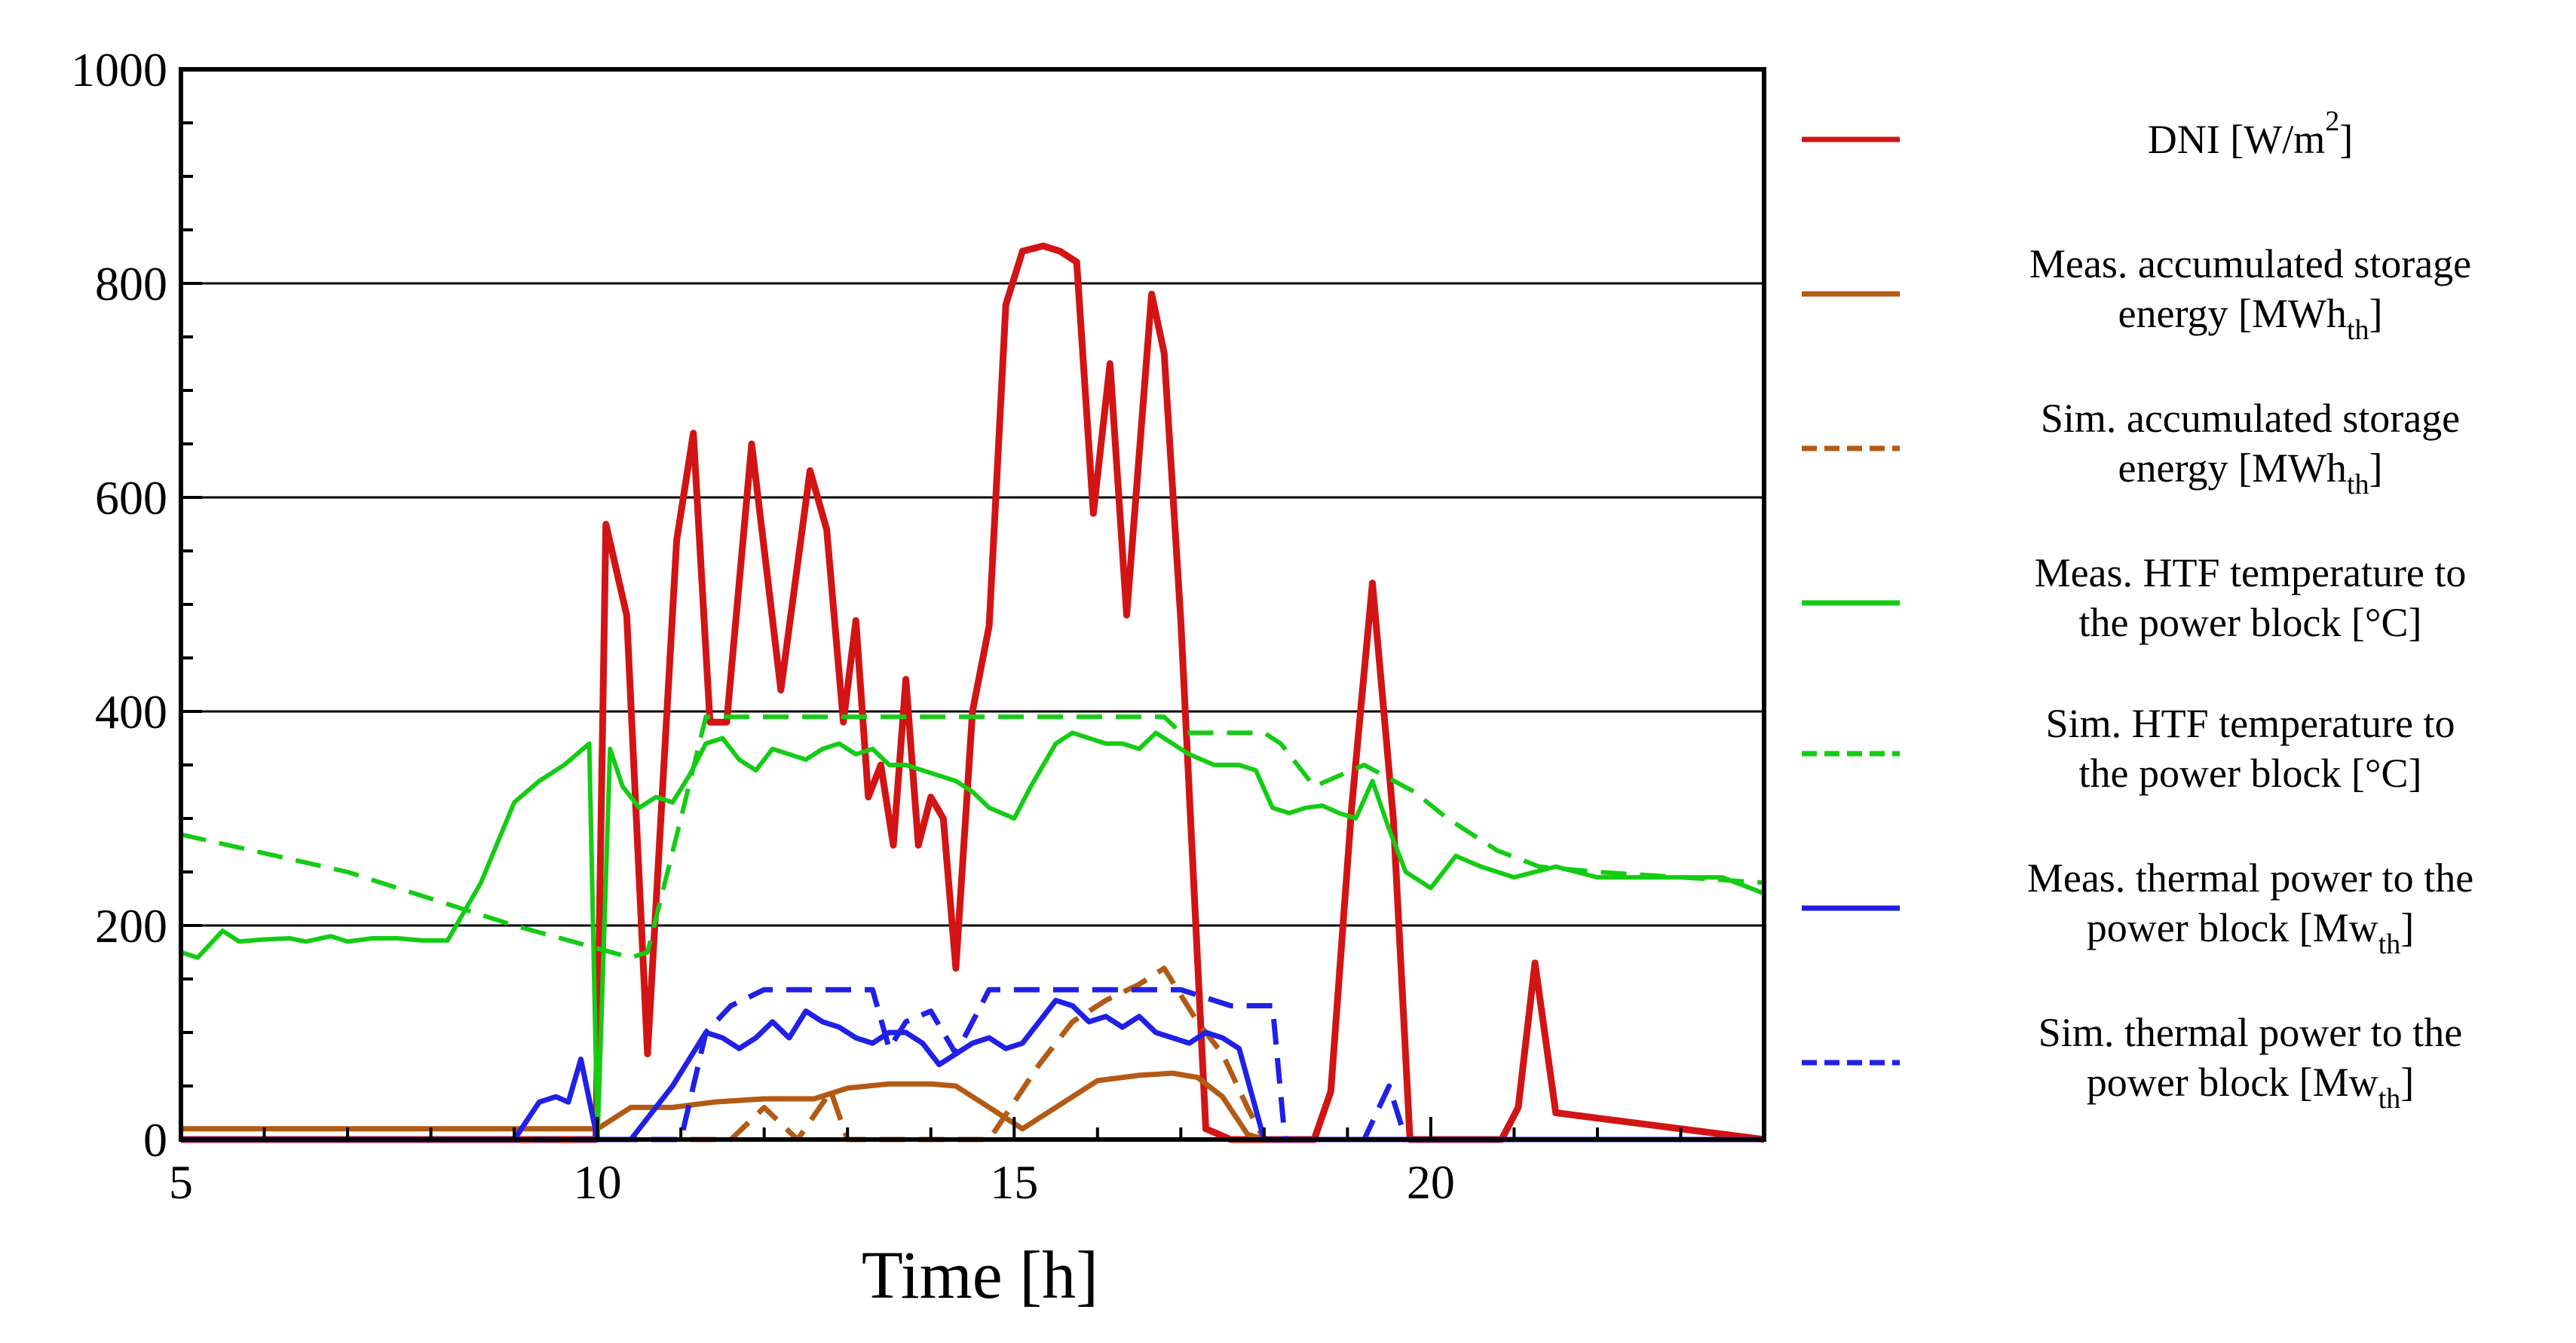 The image size is (2576, 1343). Describe the element at coordinates (2250, 134) in the screenshot. I see `legend-label-0: DNI [W/m2]` at that location.